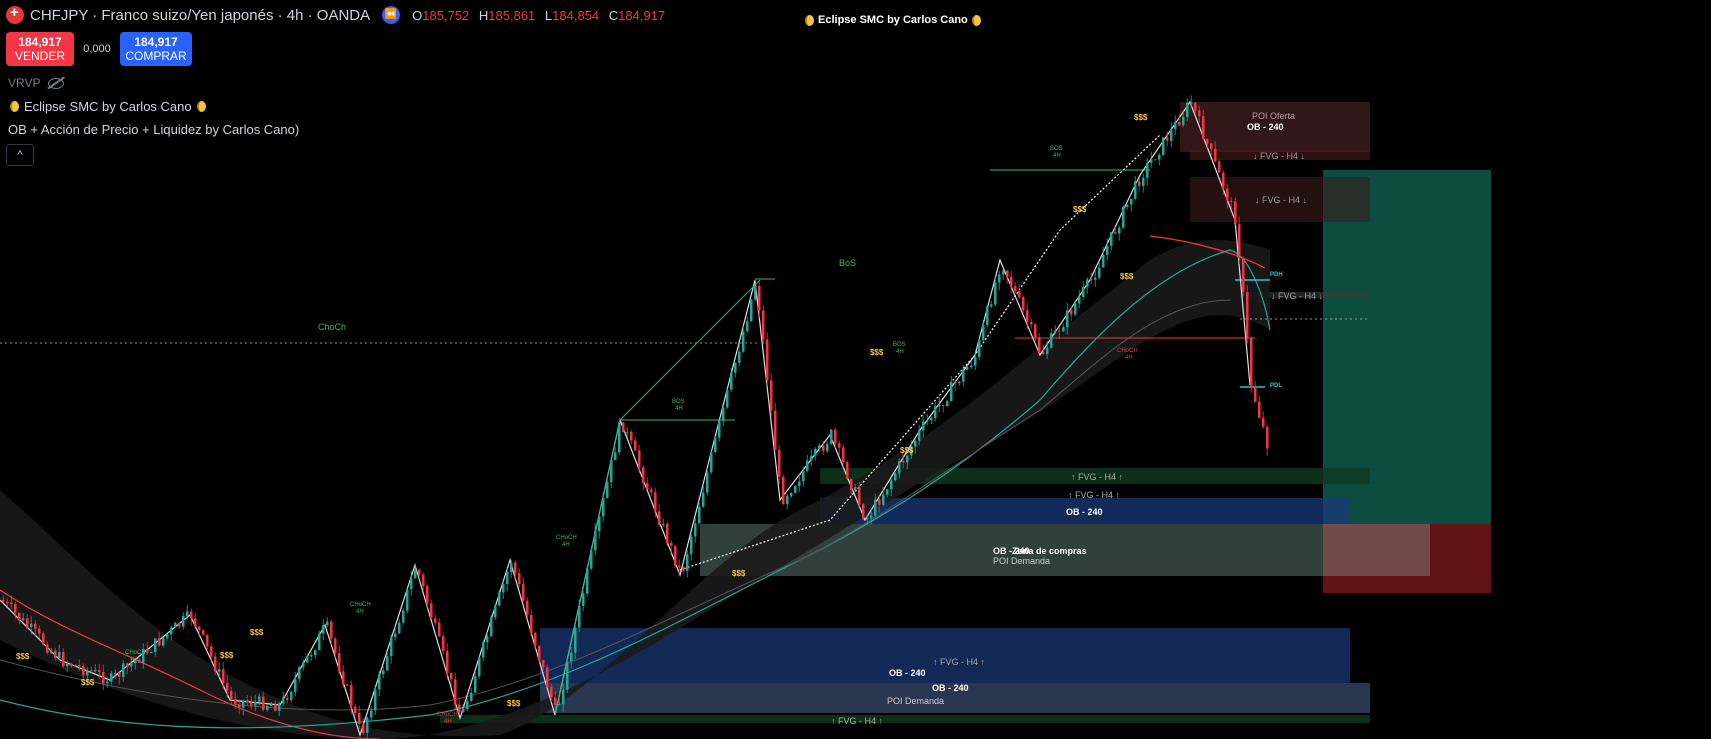 The width and height of the screenshot is (1711, 739). What do you see at coordinates (417, 15) in the screenshot?
I see `ohlc-open-label: O` at bounding box center [417, 15].